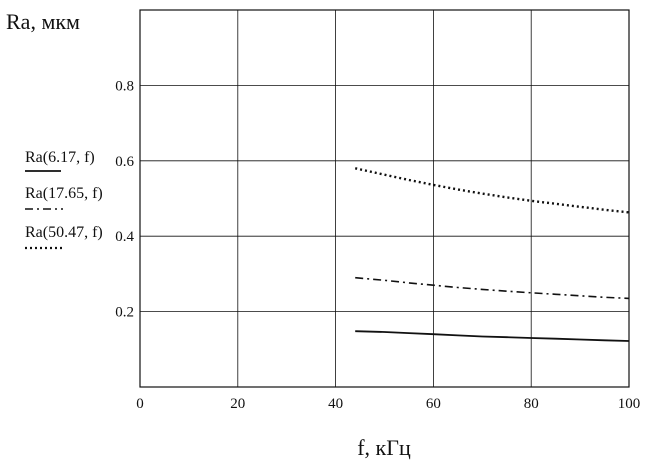  What do you see at coordinates (237, 404) in the screenshot?
I see `x-tick-label-1: 20` at bounding box center [237, 404].